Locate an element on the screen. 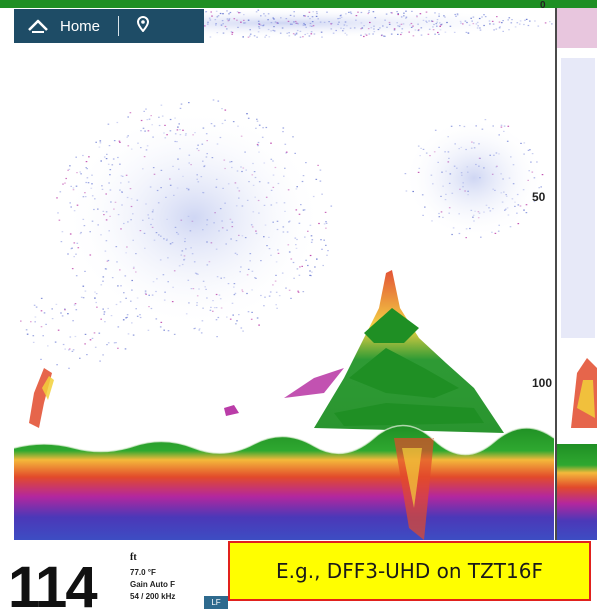  frequency-tag: LF is located at coordinates (216, 602).